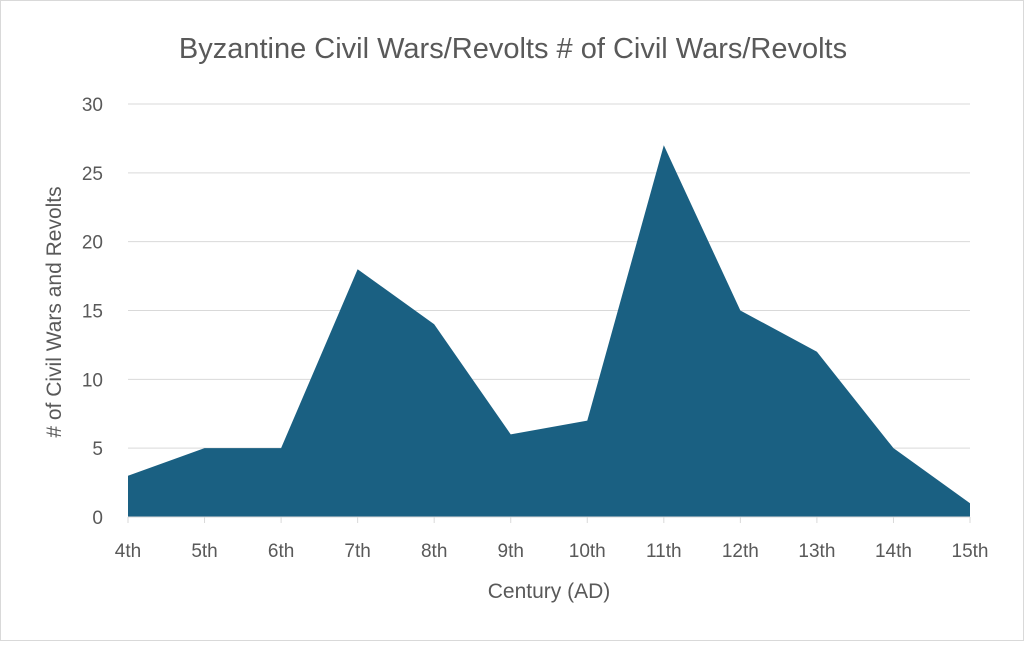 The height and width of the screenshot is (645, 1024). I want to click on x-axis-label: Century (AD), so click(549, 591).